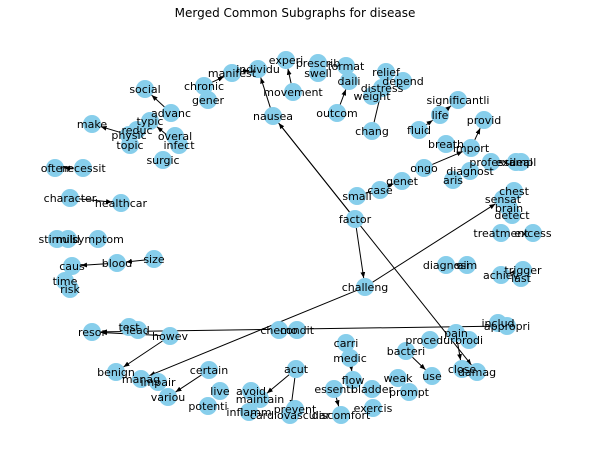 The image size is (590, 466). What do you see at coordinates (154, 259) in the screenshot?
I see `node-label-size: size` at bounding box center [154, 259].